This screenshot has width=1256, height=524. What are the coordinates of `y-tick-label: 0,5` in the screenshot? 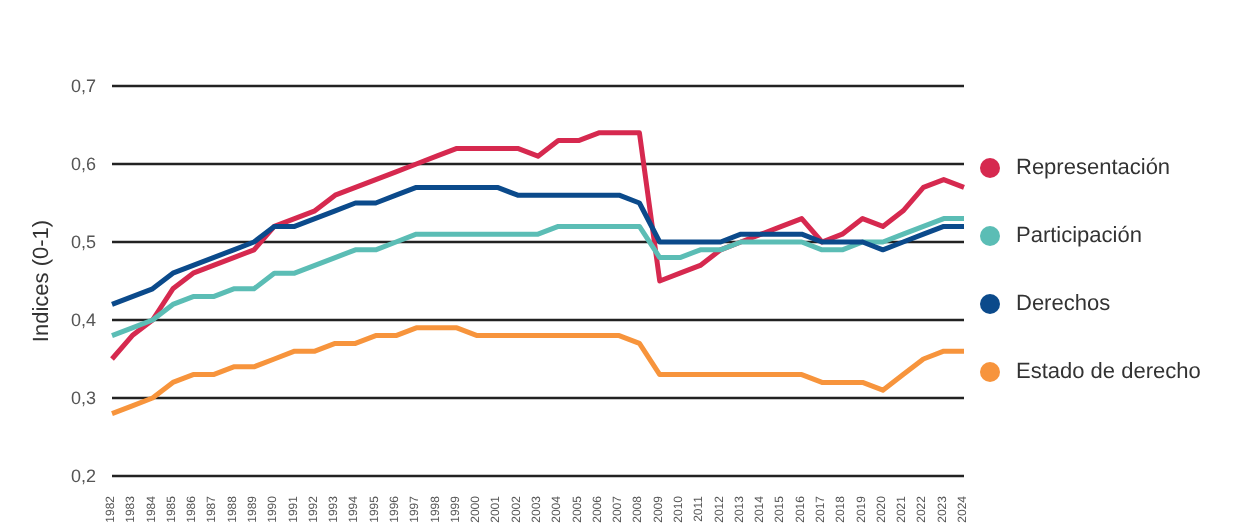 It's located at (83, 242).